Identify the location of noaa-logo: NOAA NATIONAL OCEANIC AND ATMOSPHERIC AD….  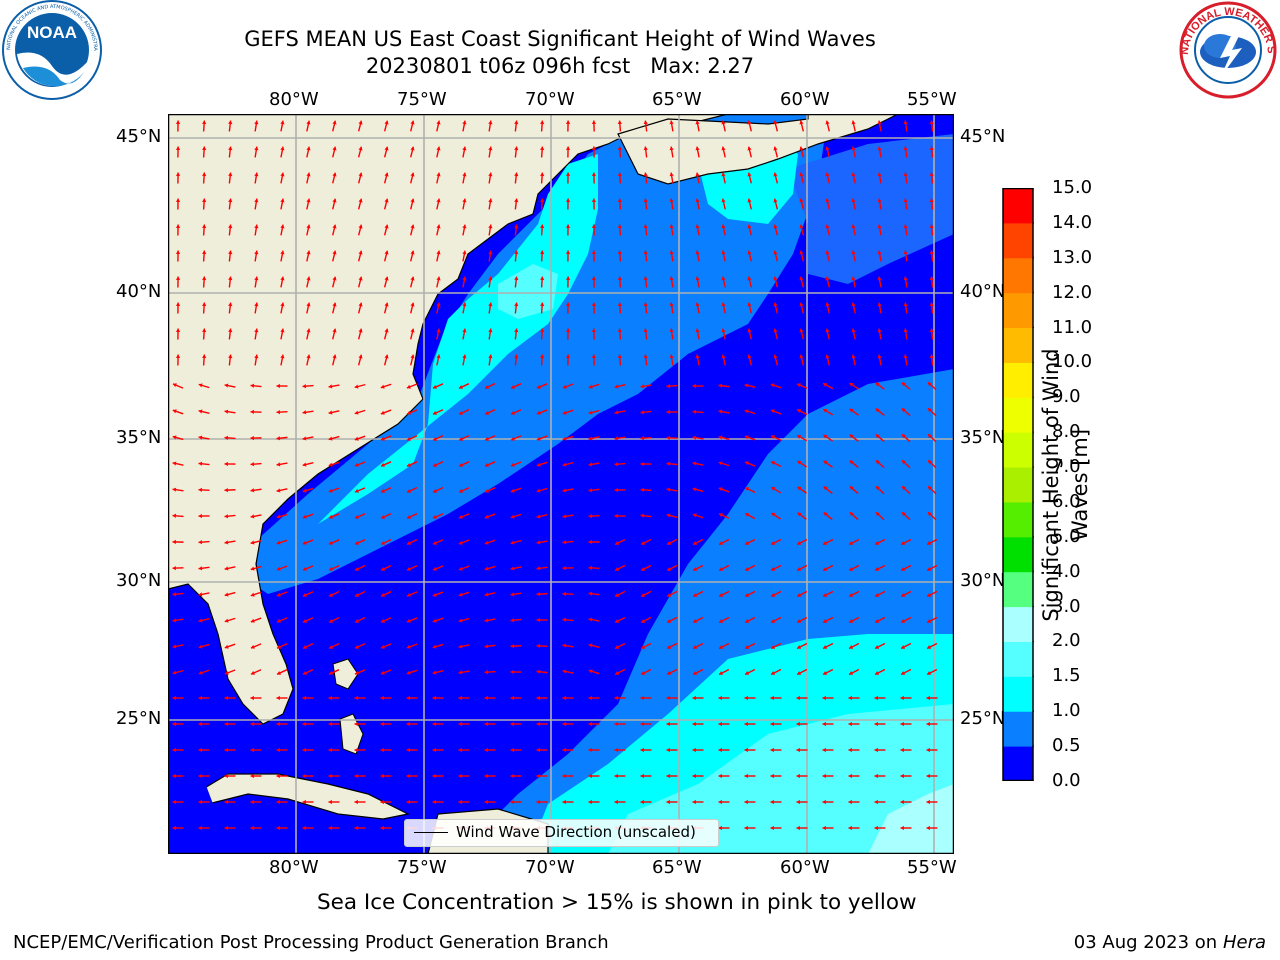
(51, 50).